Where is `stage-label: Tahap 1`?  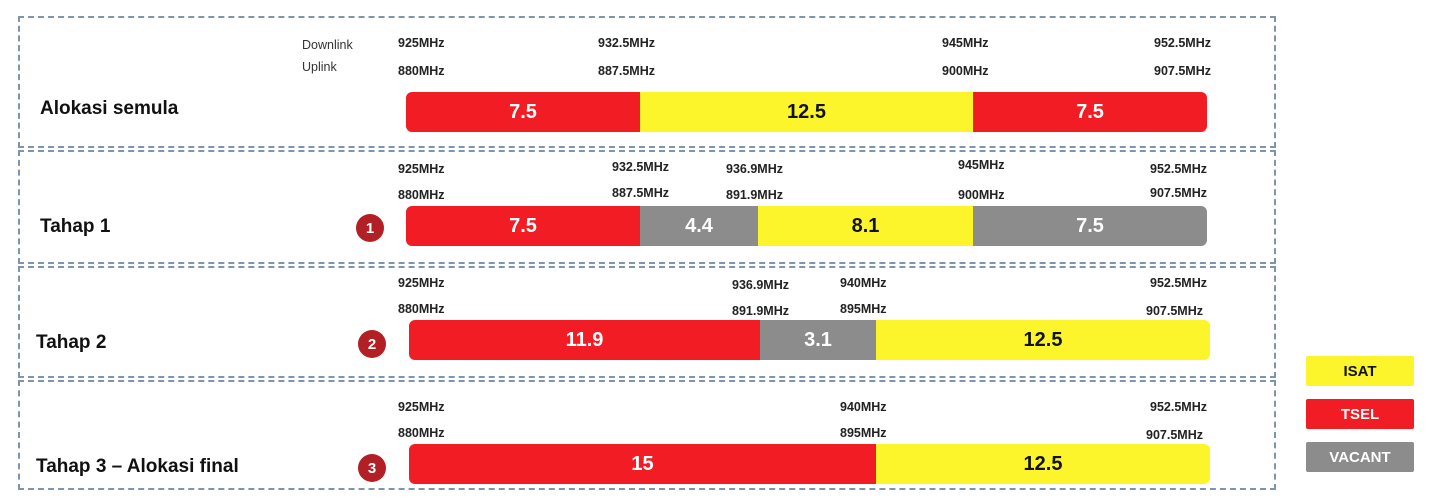 stage-label: Tahap 1 is located at coordinates (75, 226).